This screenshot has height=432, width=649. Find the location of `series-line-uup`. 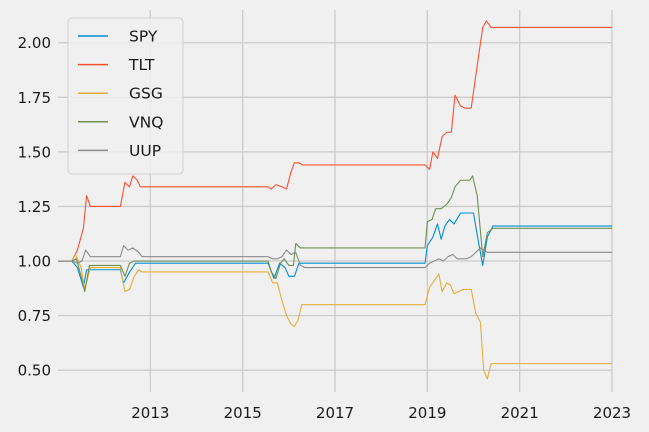

series-line-uup is located at coordinates (335, 257).